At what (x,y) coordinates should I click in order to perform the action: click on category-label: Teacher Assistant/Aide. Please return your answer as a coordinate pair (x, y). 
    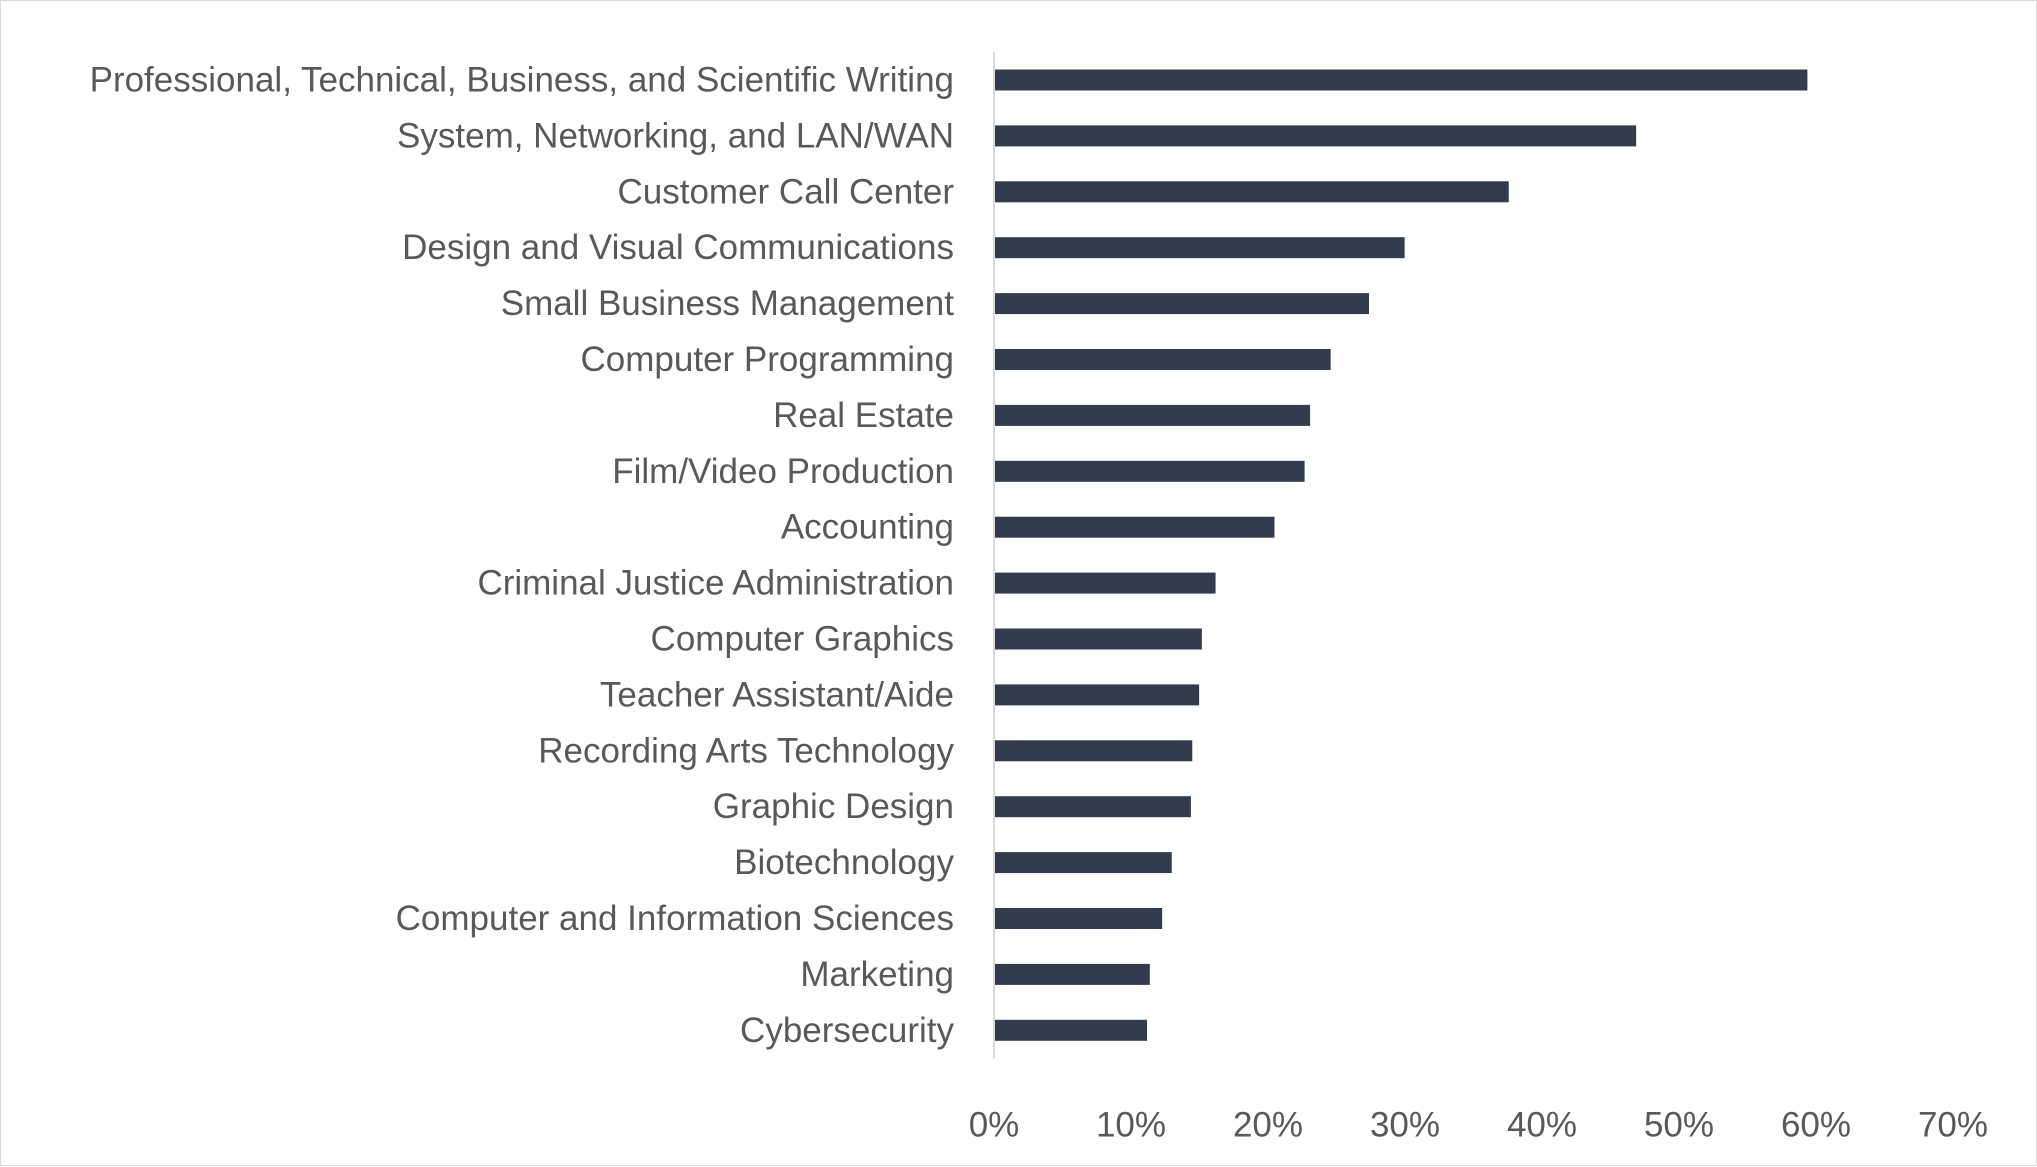
    Looking at the image, I should click on (777, 694).